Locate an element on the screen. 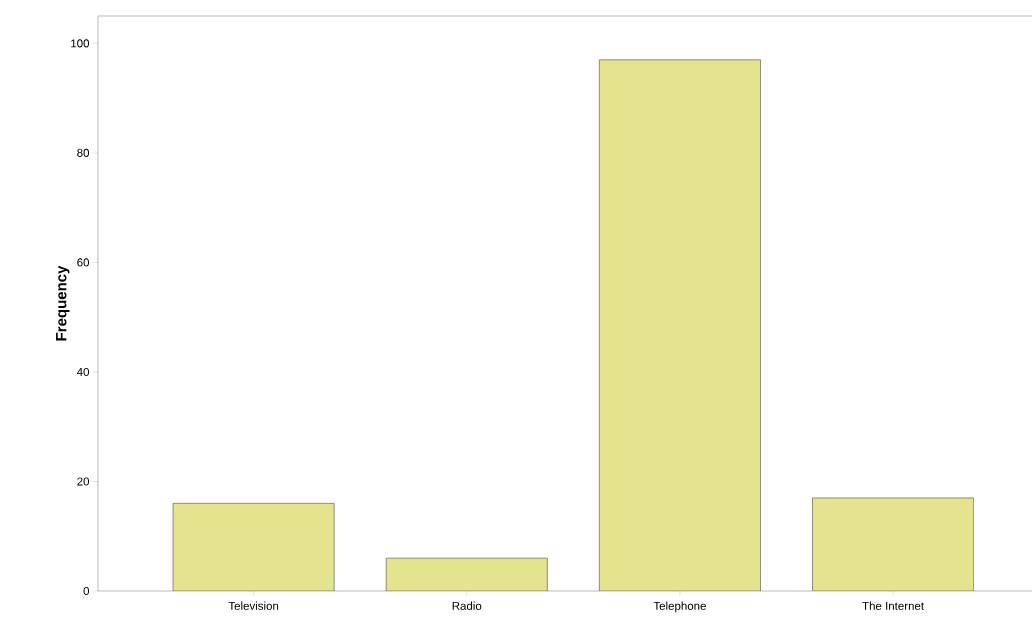  y-tick-label: 40 is located at coordinates (83, 372).